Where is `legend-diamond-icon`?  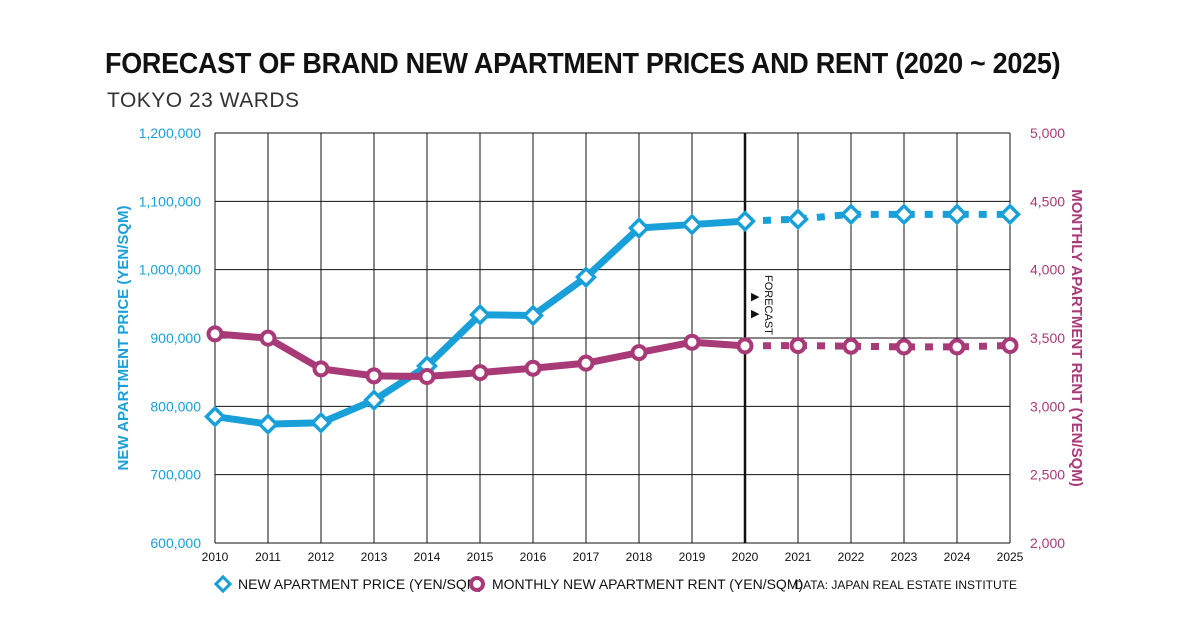
legend-diamond-icon is located at coordinates (223, 584).